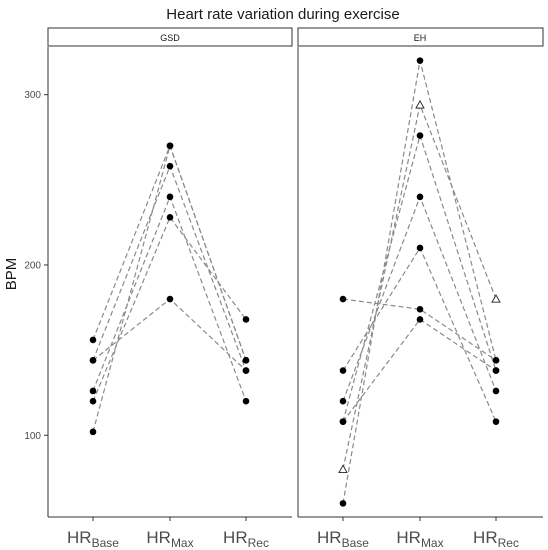 The width and height of the screenshot is (548, 550). I want to click on strip-eh, so click(420, 37).